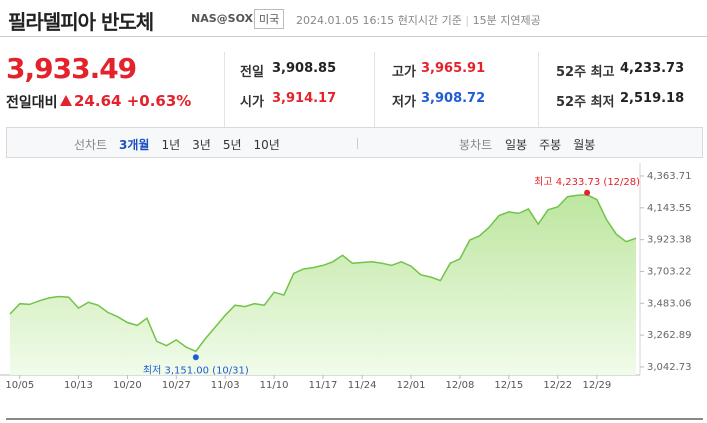  Describe the element at coordinates (78, 385) in the screenshot. I see `x-tick-label: 10/13` at that location.